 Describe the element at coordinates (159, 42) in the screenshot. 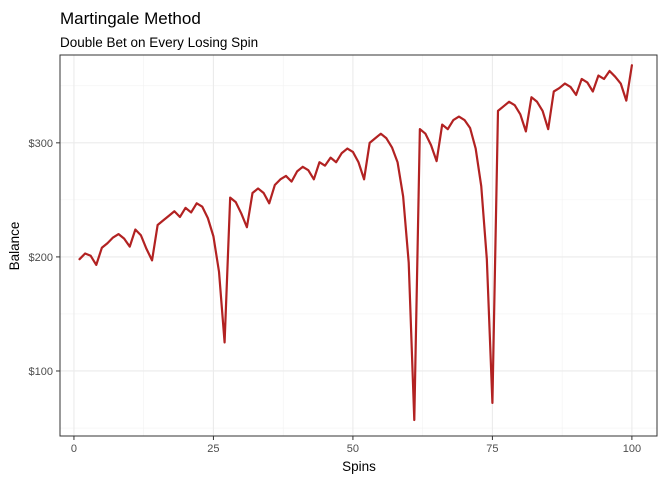

I see `chart-subtitle: Double Bet on Every Losing Spin` at that location.